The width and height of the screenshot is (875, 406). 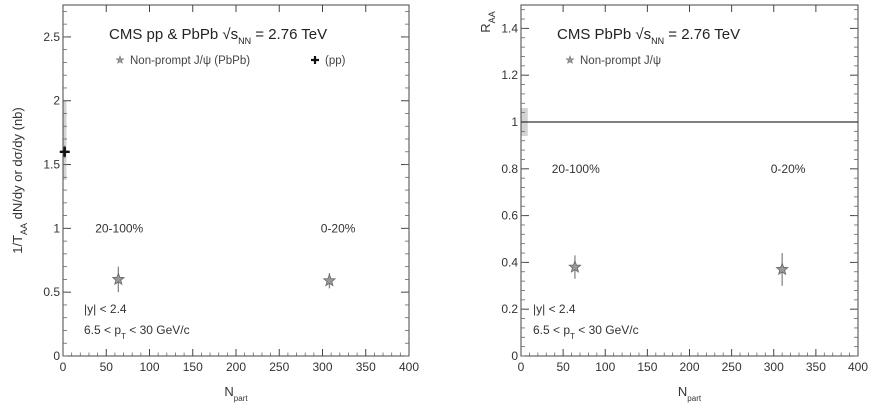 I want to click on panel-1-y-tick-label: 1.5, so click(x=51, y=165).